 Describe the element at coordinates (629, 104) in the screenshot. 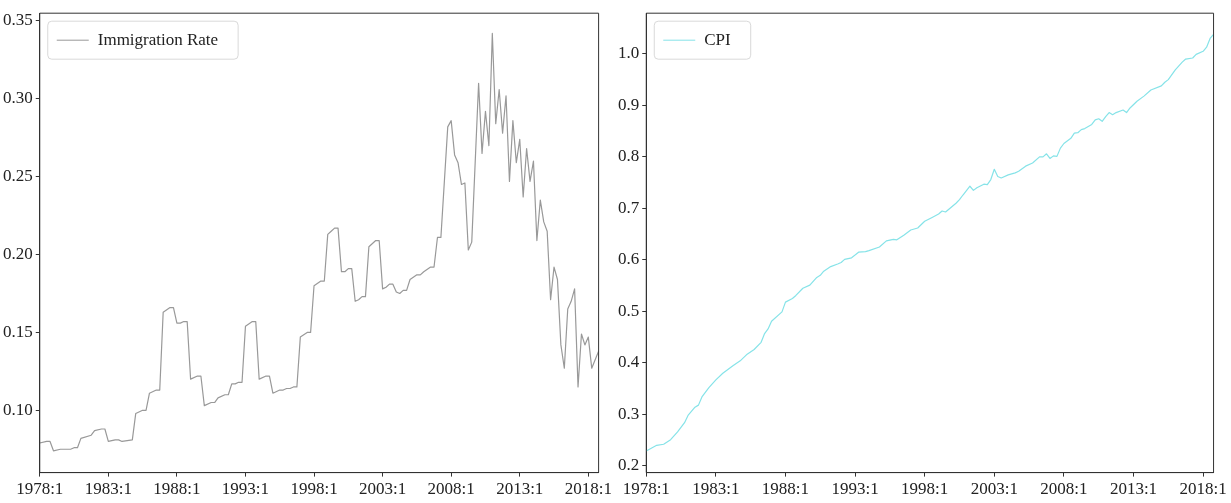

I see `y-tick-label: 0.9` at that location.